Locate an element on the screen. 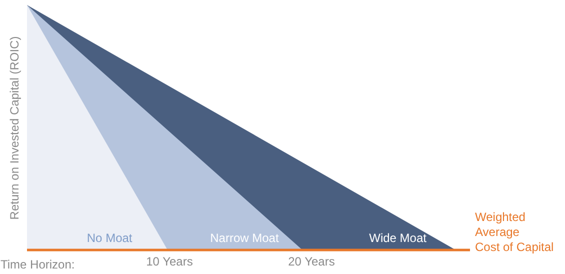 This screenshot has height=274, width=565. y-axis-title: Return on Invested Capital (ROIC) is located at coordinates (15, 128).